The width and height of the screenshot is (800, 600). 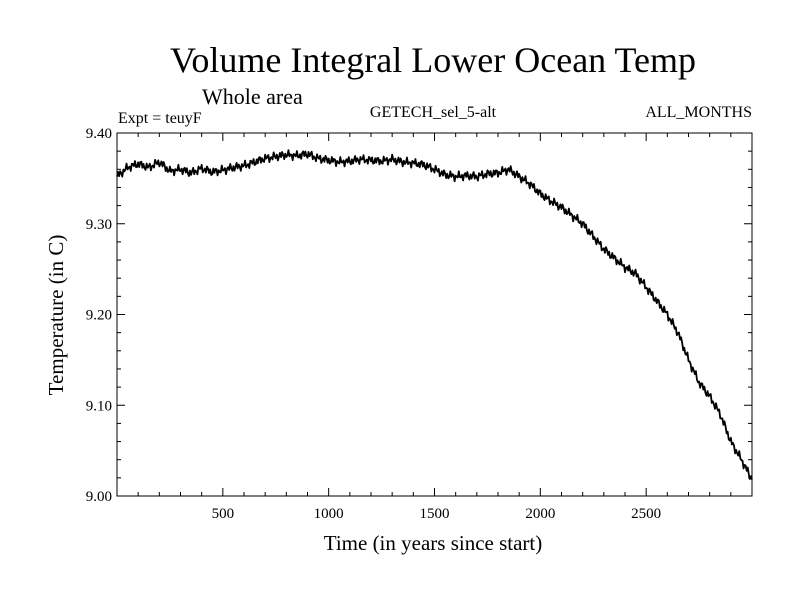 I want to click on y-tick-label: 9.00, so click(x=99, y=497).